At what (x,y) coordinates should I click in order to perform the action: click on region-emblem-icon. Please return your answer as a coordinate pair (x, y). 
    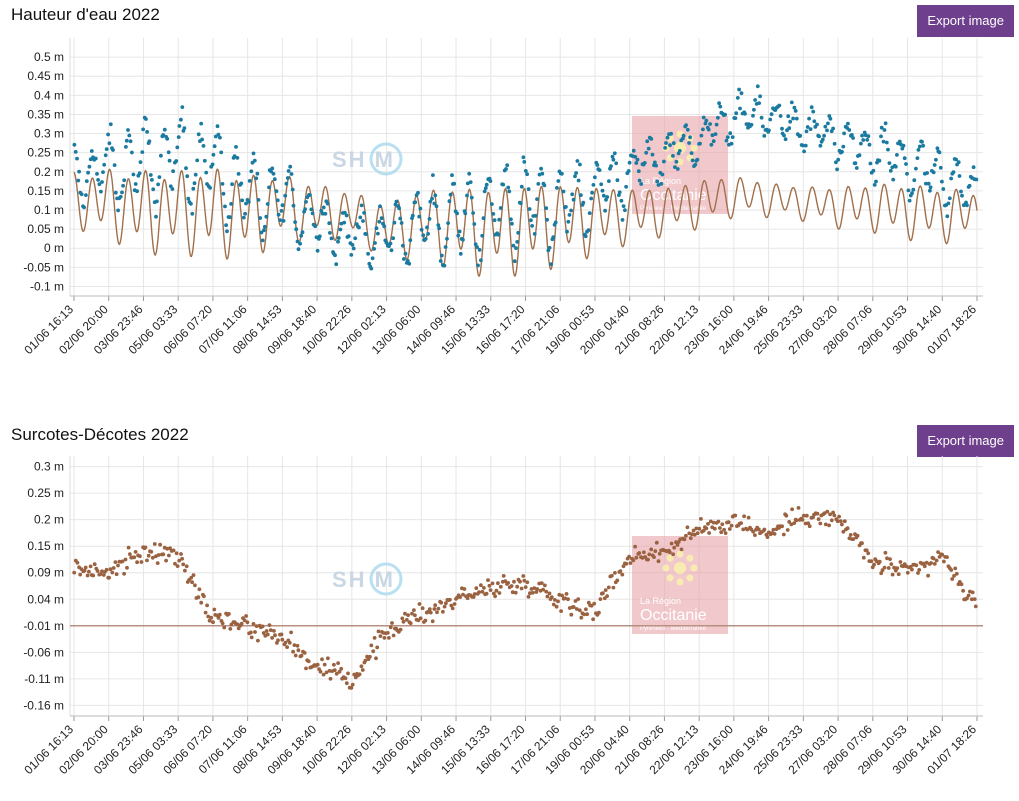
    Looking at the image, I should click on (694, 148).